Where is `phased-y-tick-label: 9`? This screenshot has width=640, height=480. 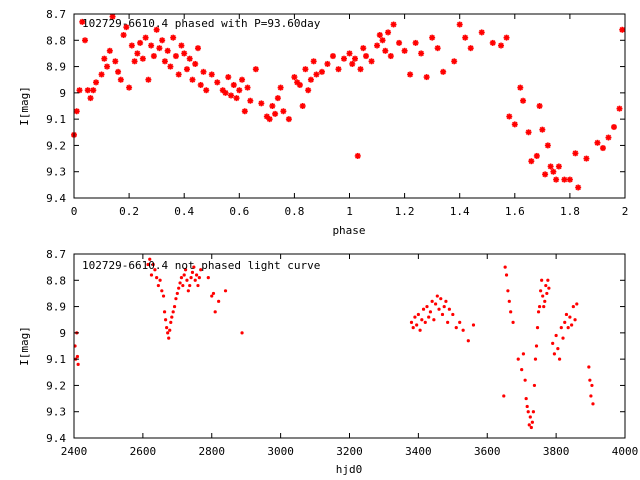 phased-y-tick-label: 9 is located at coordinates (62, 93).